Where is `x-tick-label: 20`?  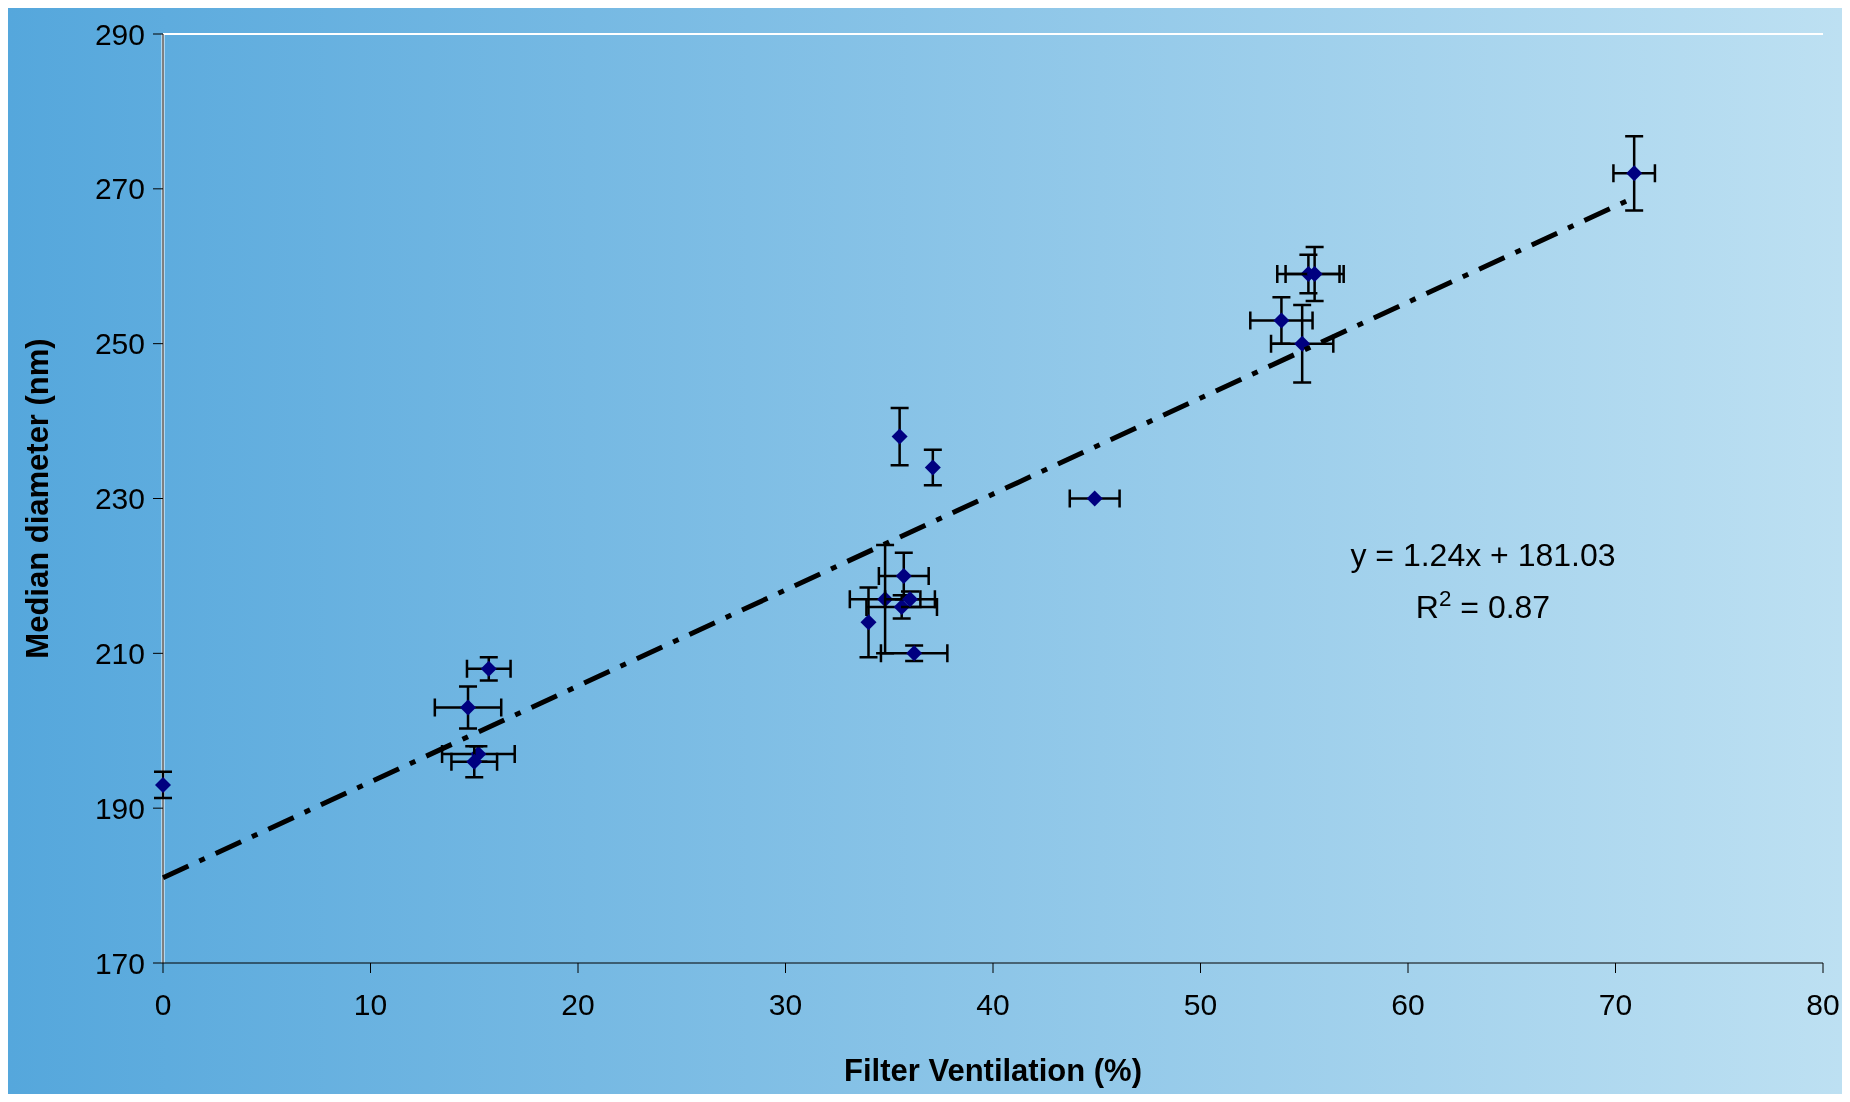 x-tick-label: 20 is located at coordinates (578, 1004).